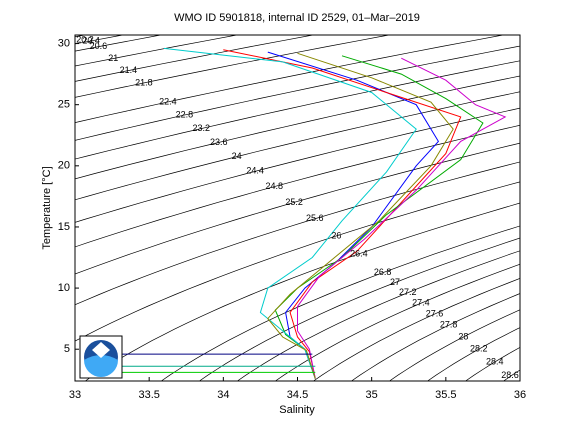 The width and height of the screenshot is (576, 432). What do you see at coordinates (421, 303) in the screenshot?
I see `contour-label: 27.4` at bounding box center [421, 303].